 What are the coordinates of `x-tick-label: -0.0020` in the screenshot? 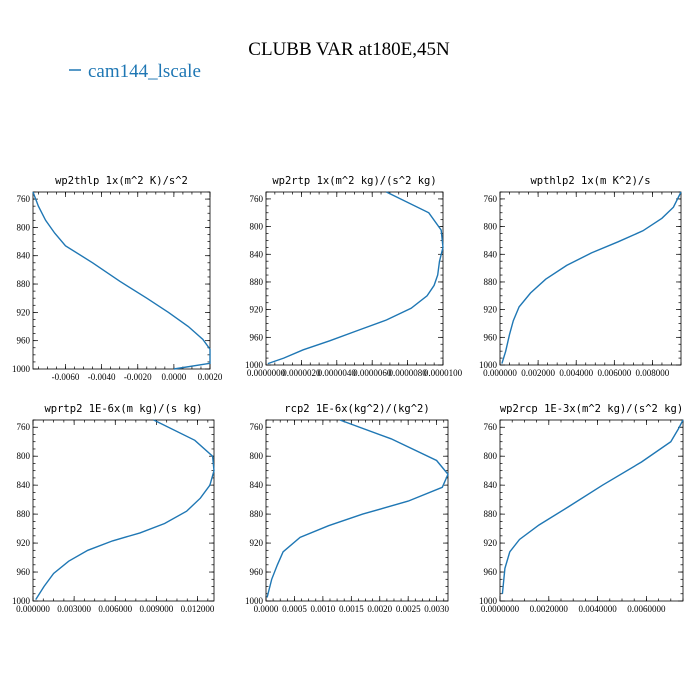 It's located at (138, 377).